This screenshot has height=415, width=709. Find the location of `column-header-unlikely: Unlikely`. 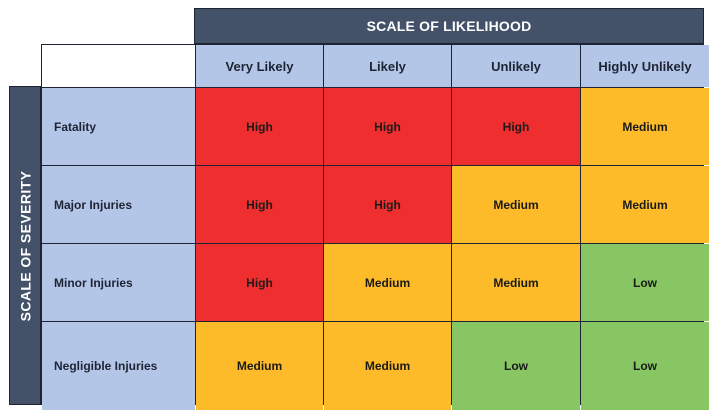

column-header-unlikely: Unlikely is located at coordinates (516, 66).